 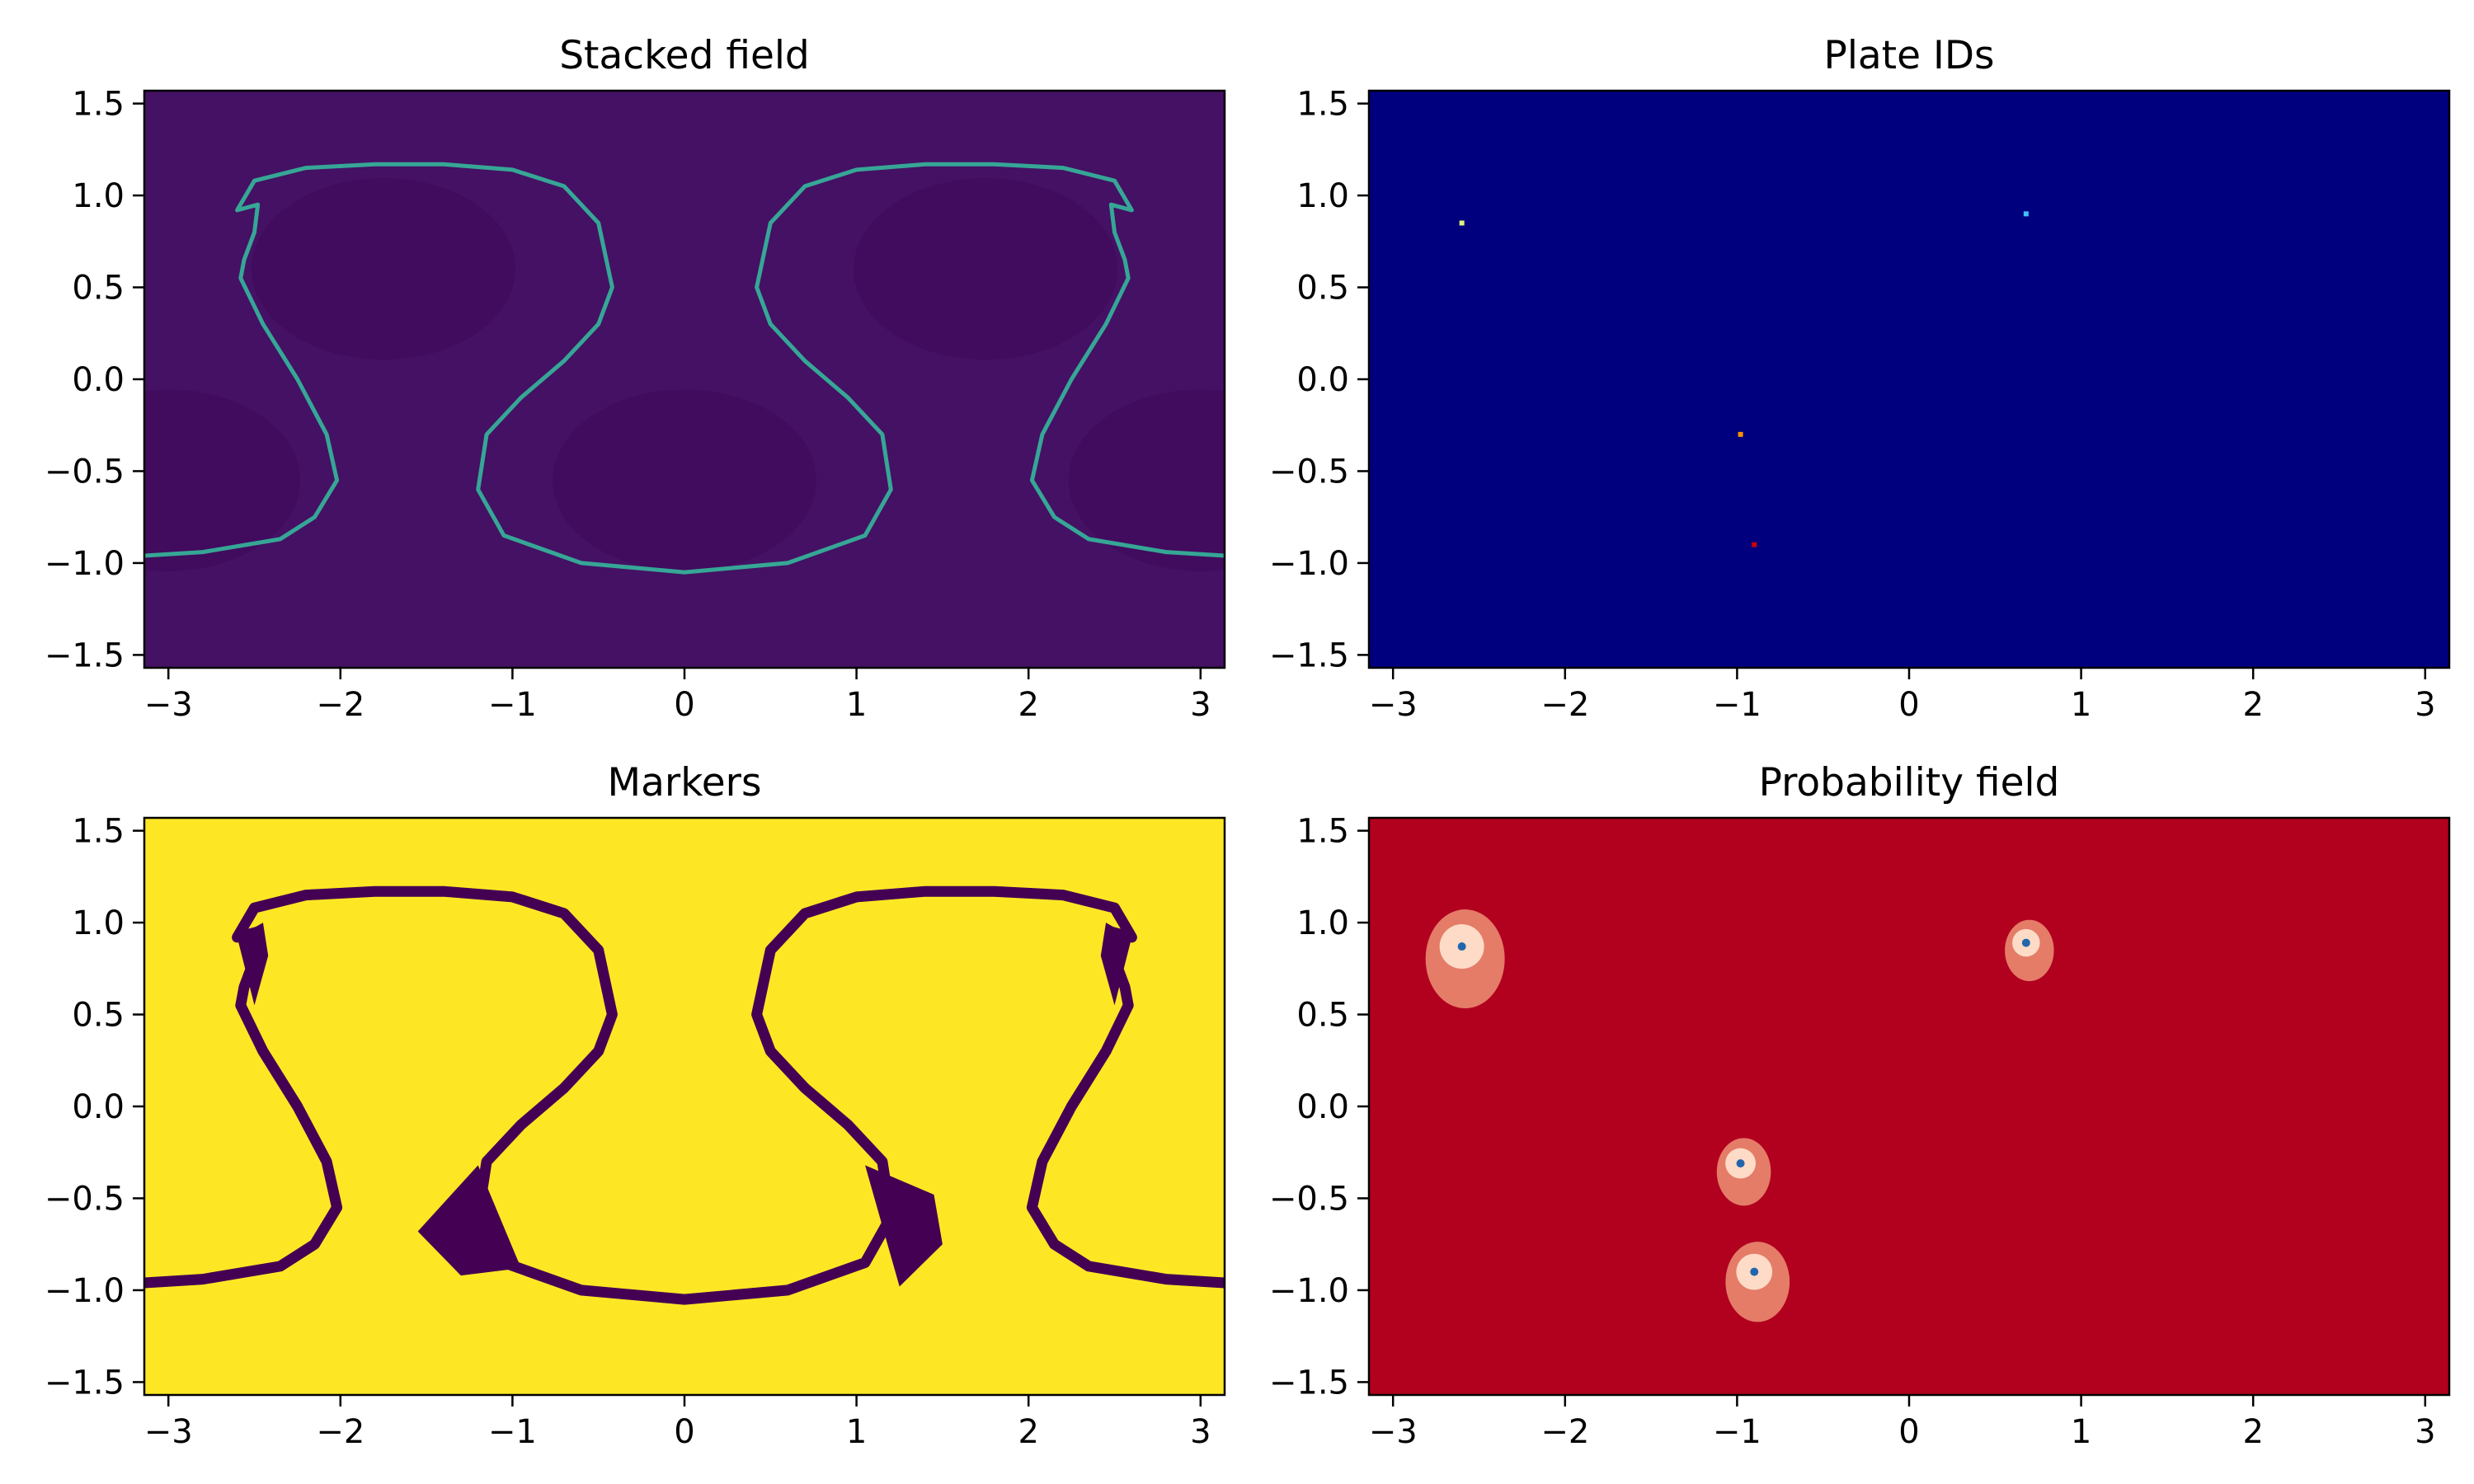 What do you see at coordinates (1909, 782) in the screenshot?
I see `chart-title: Probability field` at bounding box center [1909, 782].